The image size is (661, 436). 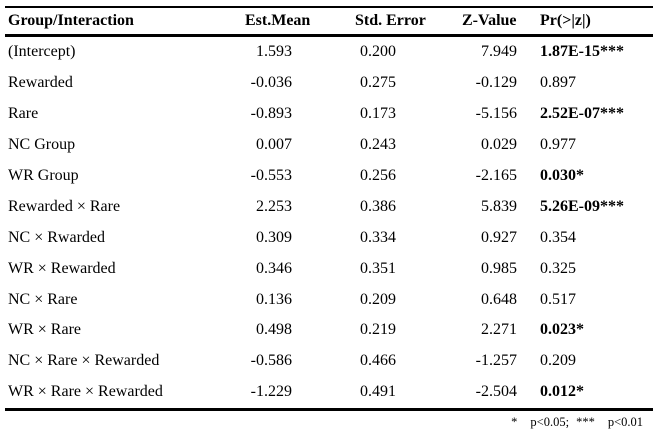 I want to click on cell-std-error: 0.243, so click(x=405, y=145).